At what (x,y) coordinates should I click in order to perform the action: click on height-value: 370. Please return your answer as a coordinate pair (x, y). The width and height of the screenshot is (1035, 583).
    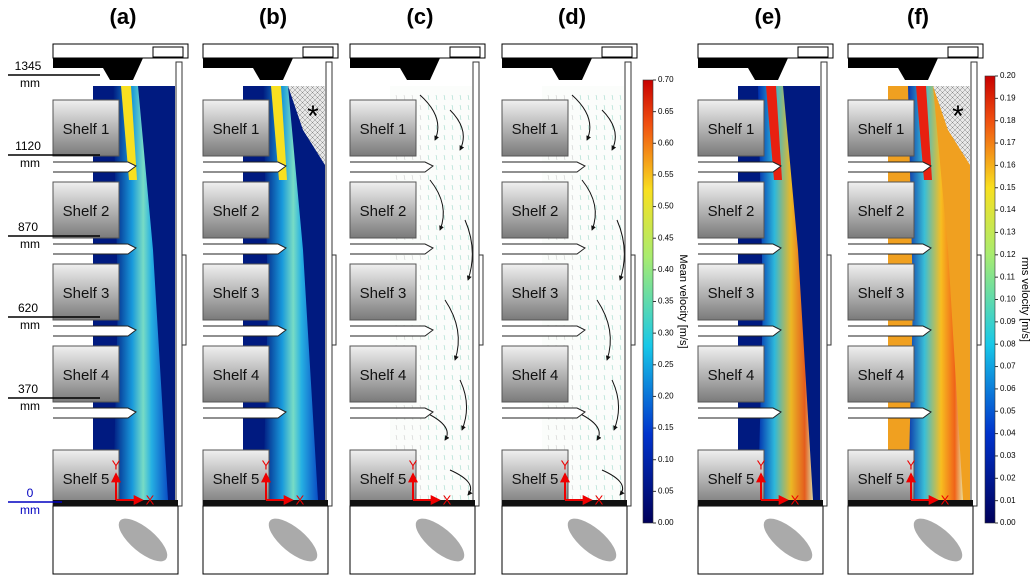
    Looking at the image, I should click on (28, 389).